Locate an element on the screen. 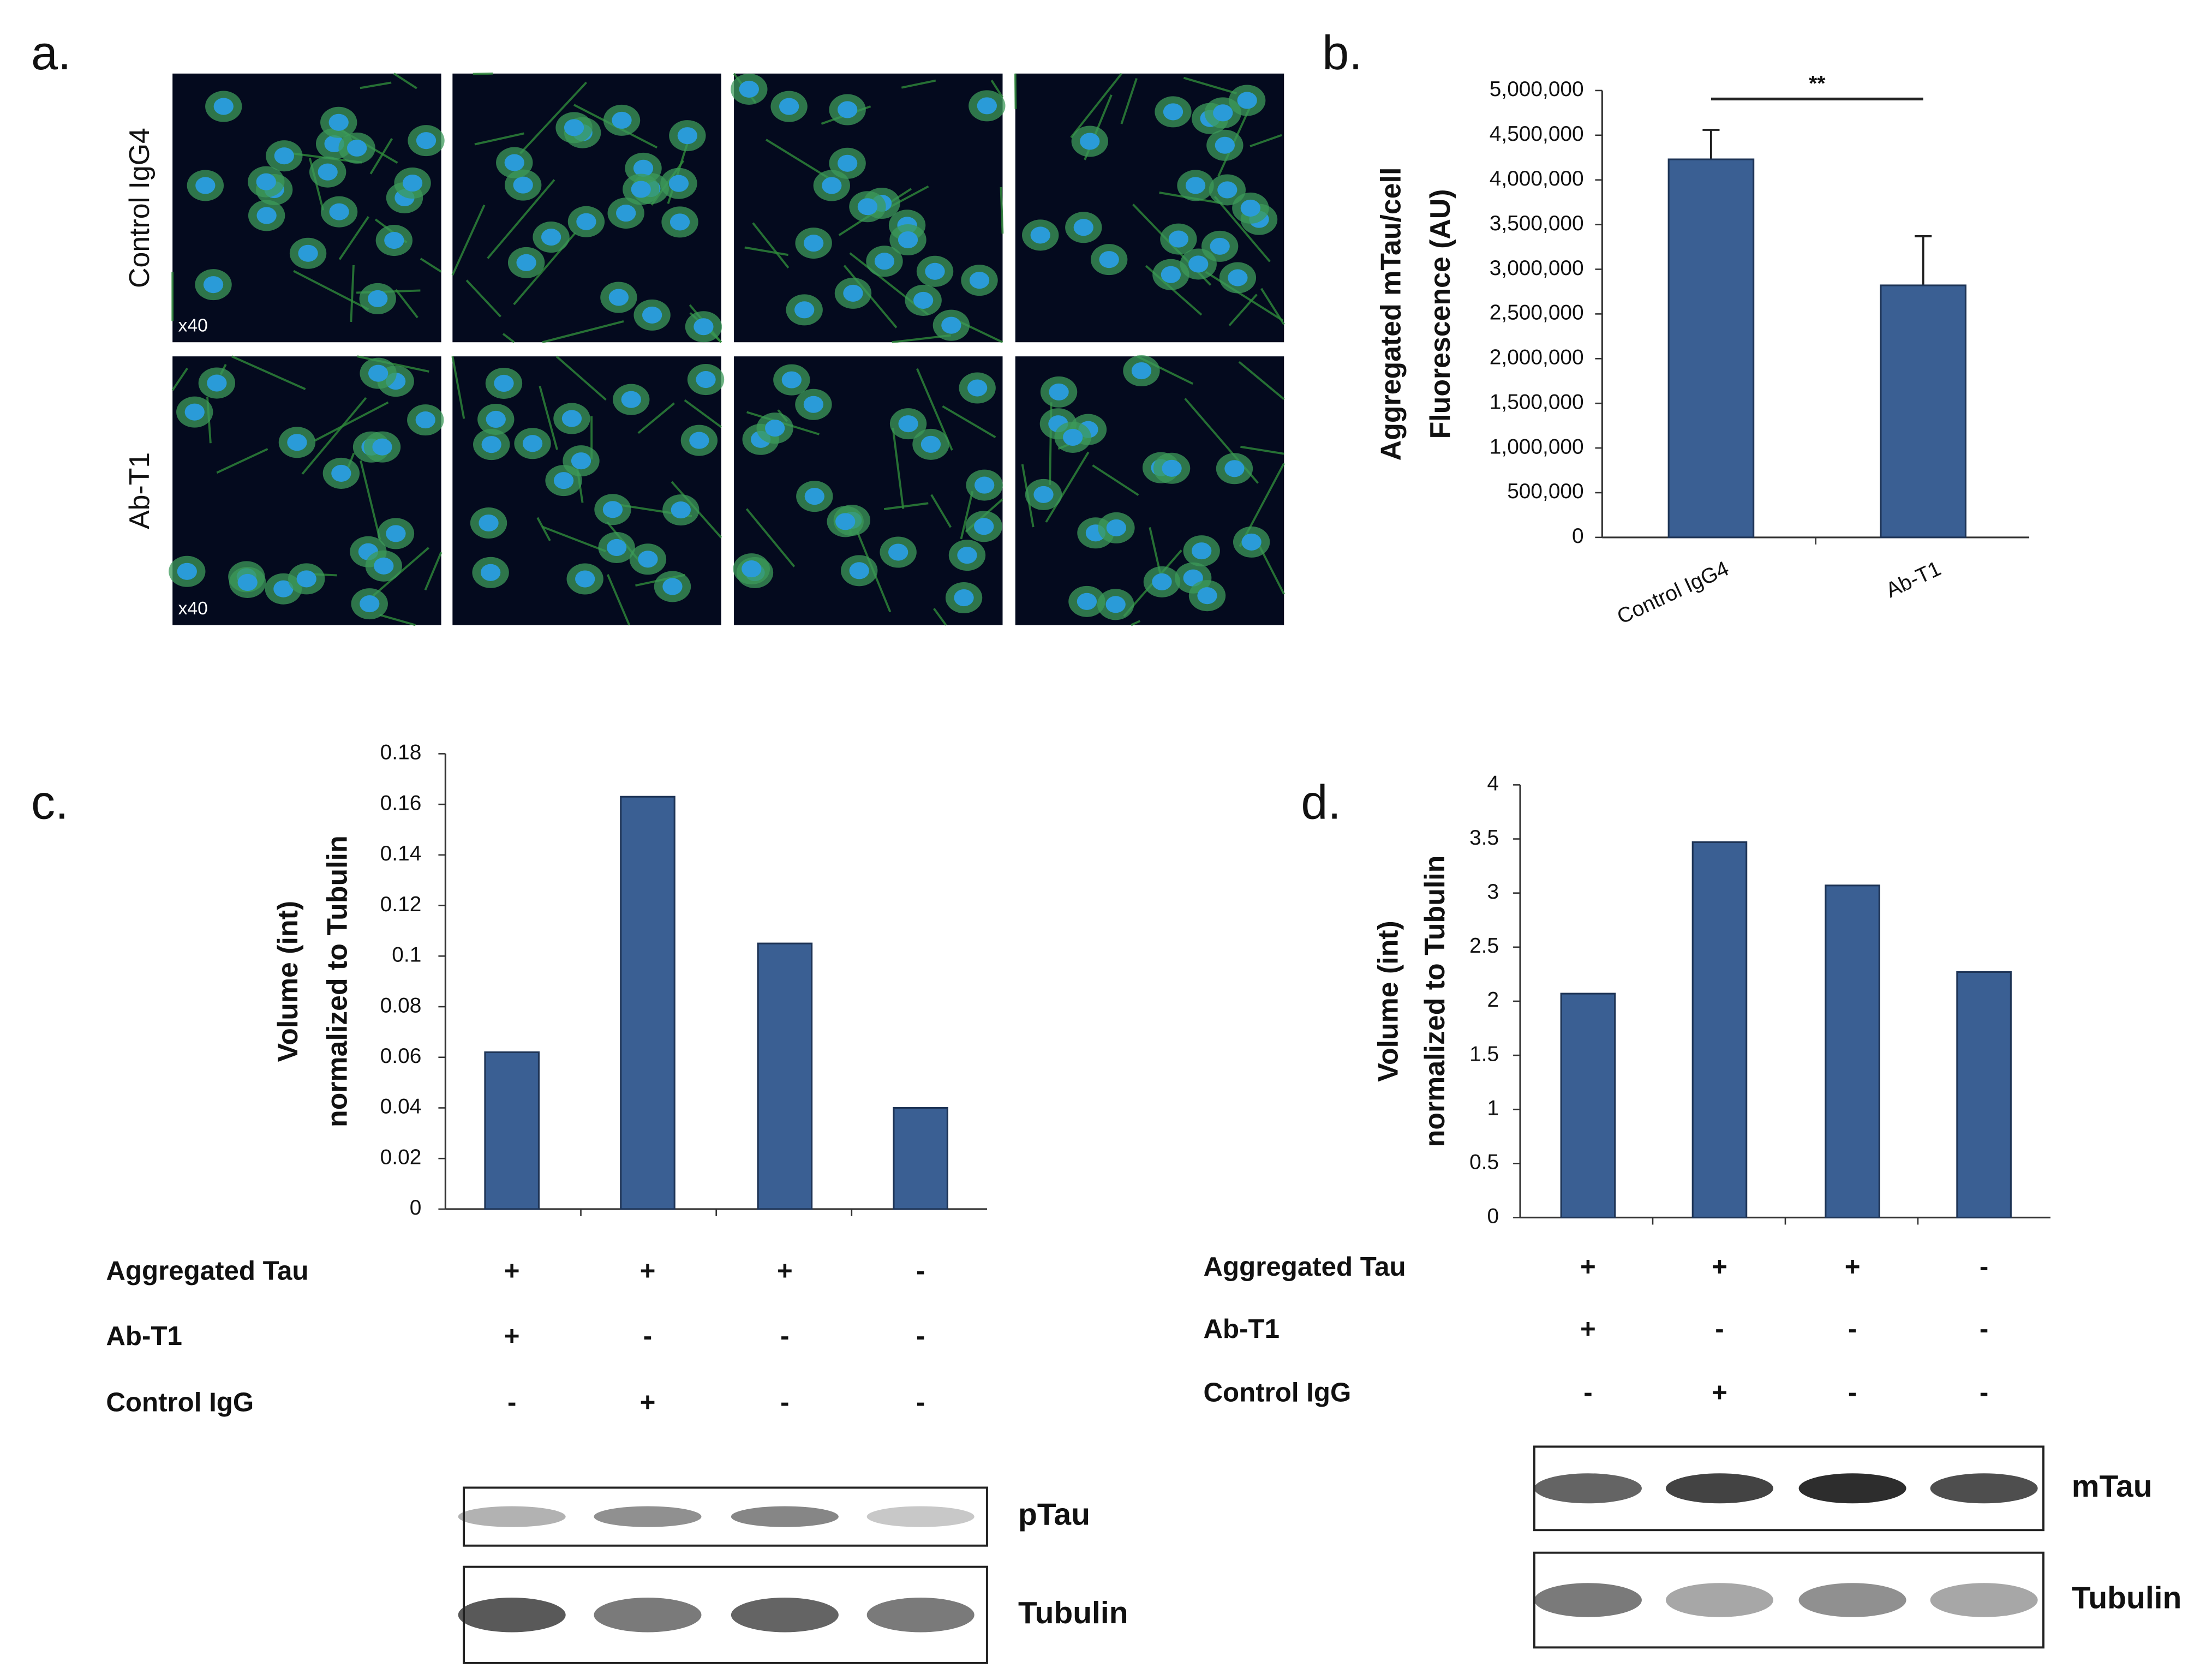 This screenshot has width=2206, height=1680. y-tick-label: 5,000,000 is located at coordinates (1537, 89).